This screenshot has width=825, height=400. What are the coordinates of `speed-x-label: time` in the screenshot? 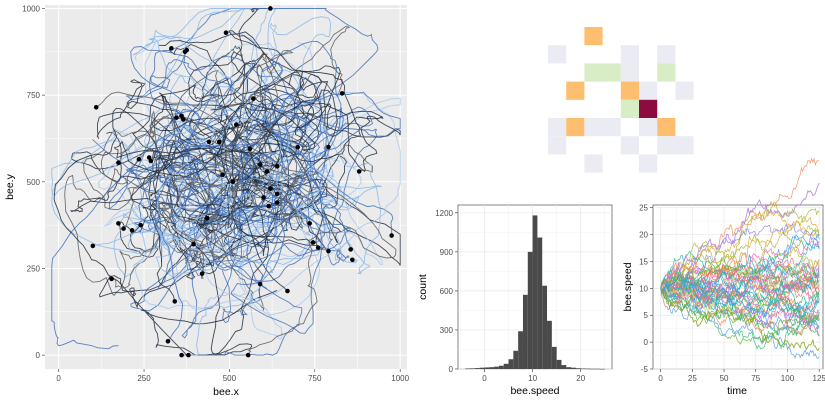 It's located at (737, 391).